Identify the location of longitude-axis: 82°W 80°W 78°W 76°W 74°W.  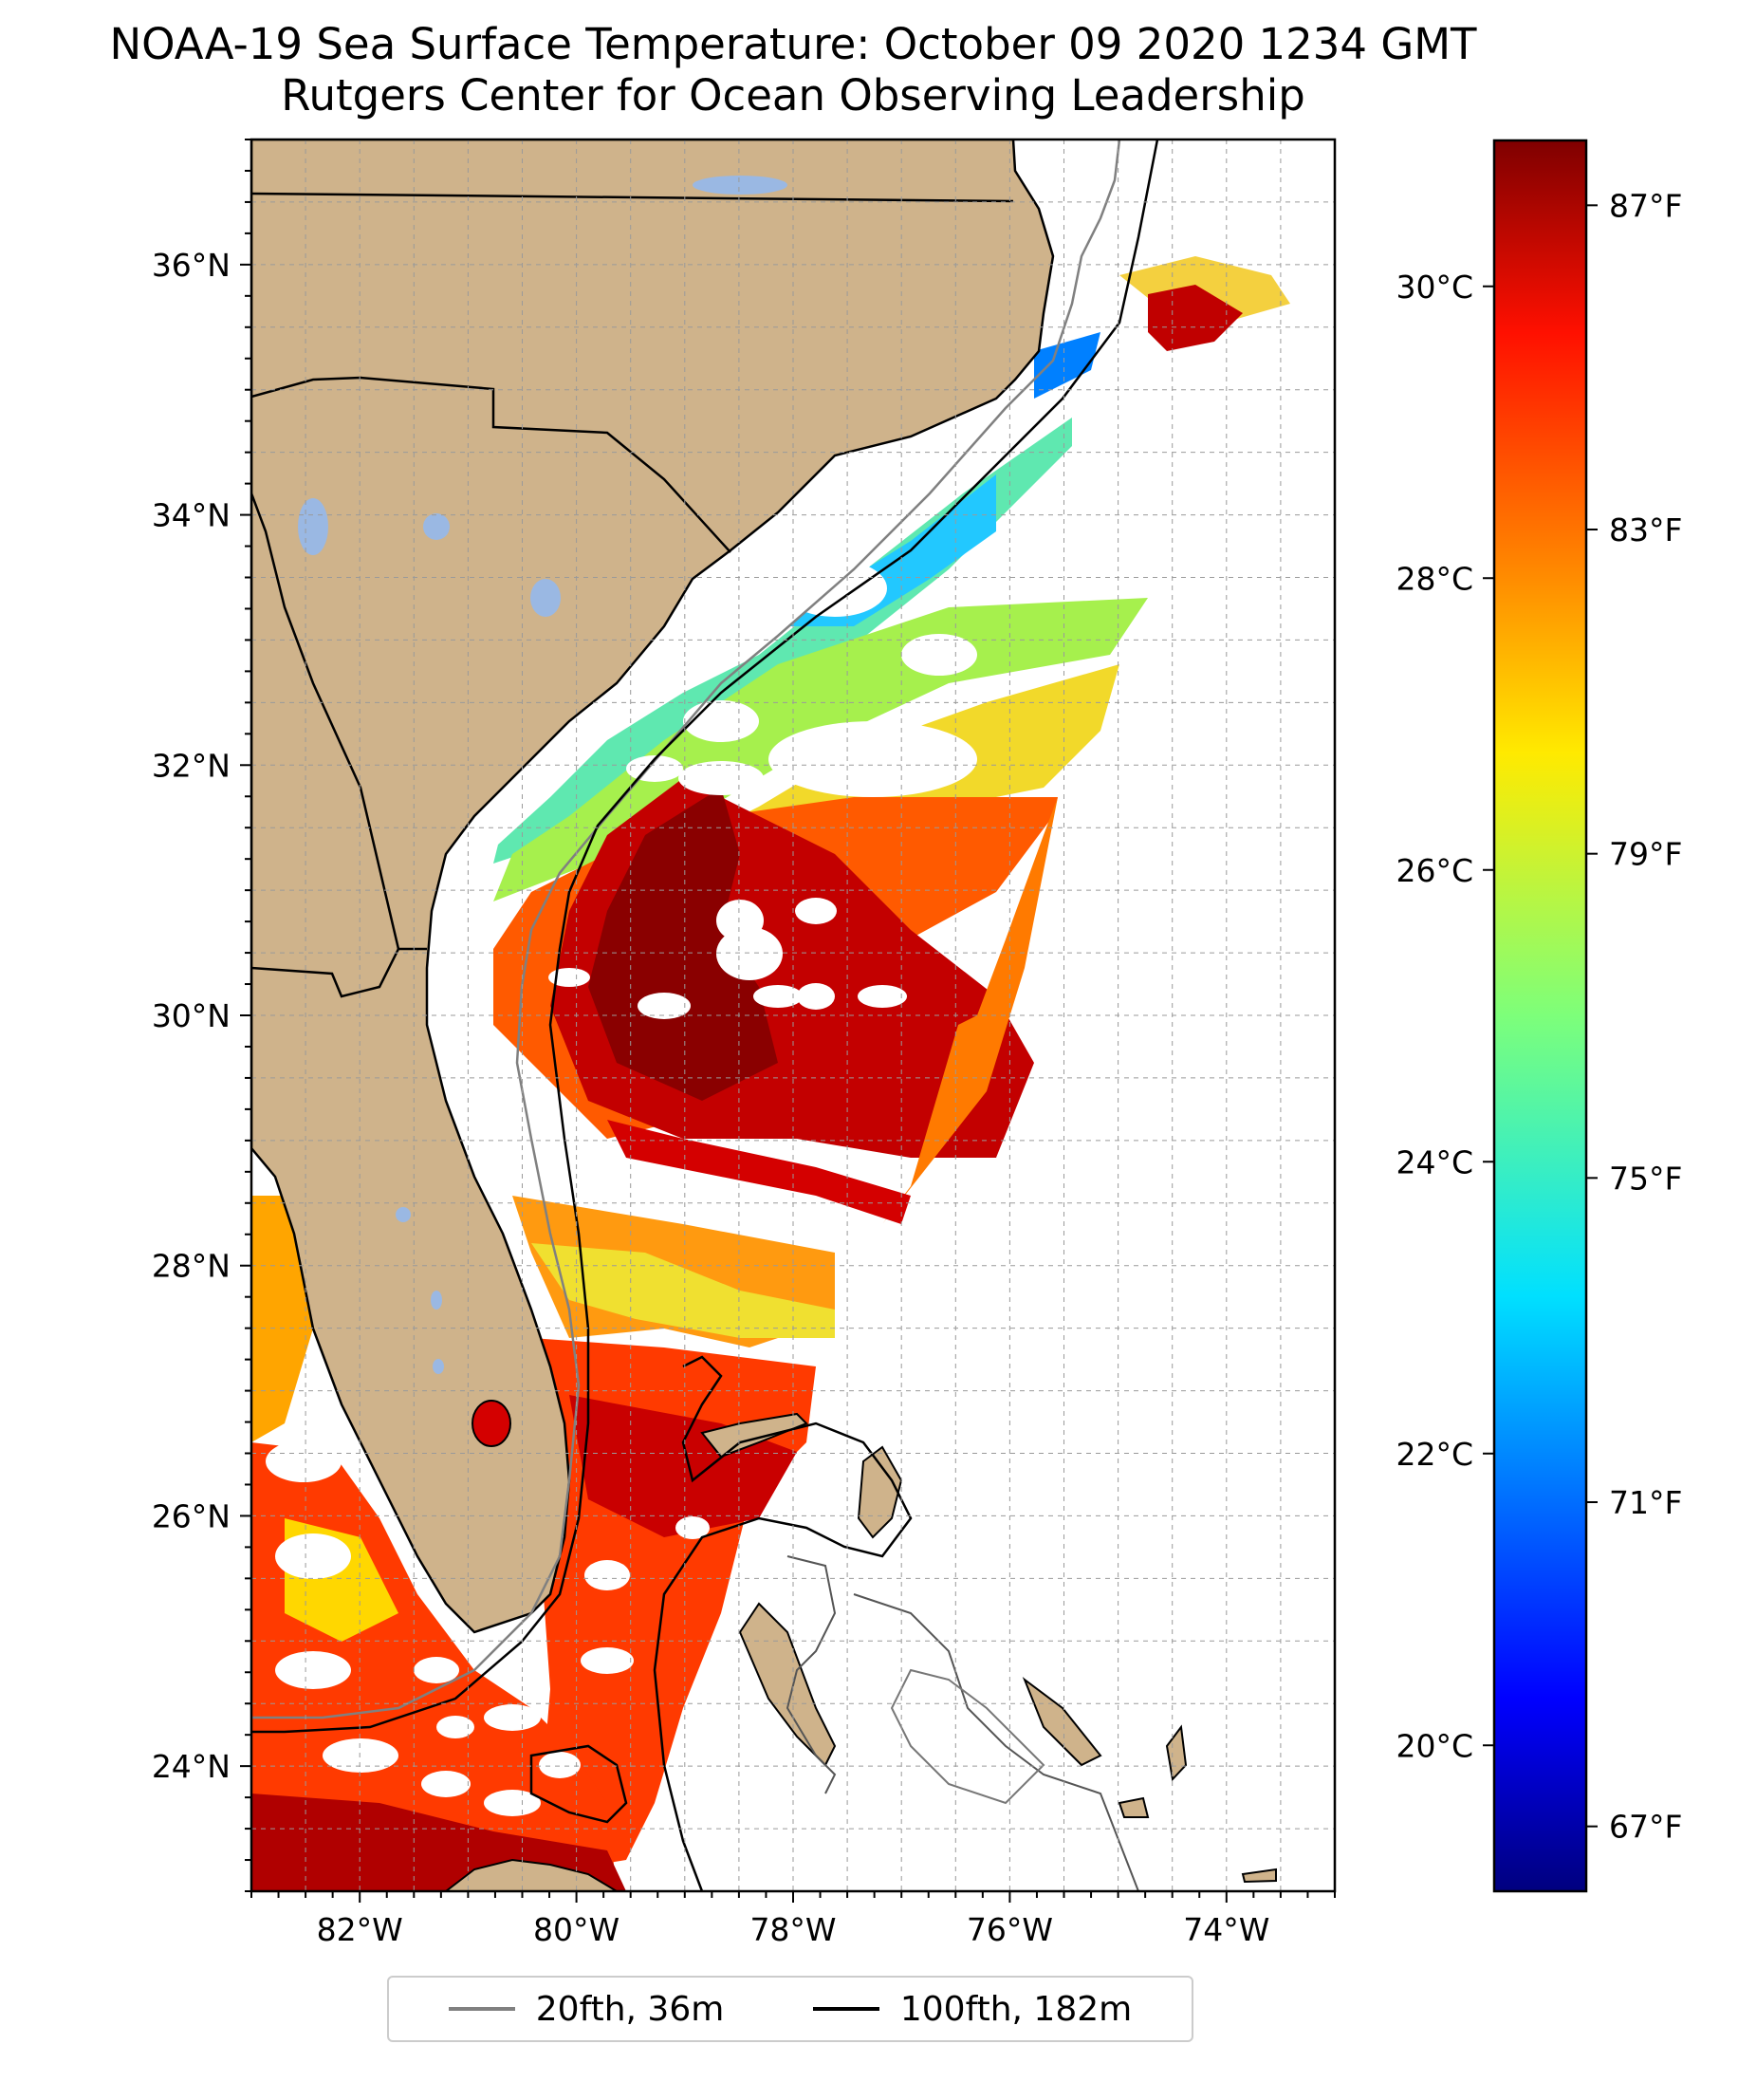
(793, 1919).